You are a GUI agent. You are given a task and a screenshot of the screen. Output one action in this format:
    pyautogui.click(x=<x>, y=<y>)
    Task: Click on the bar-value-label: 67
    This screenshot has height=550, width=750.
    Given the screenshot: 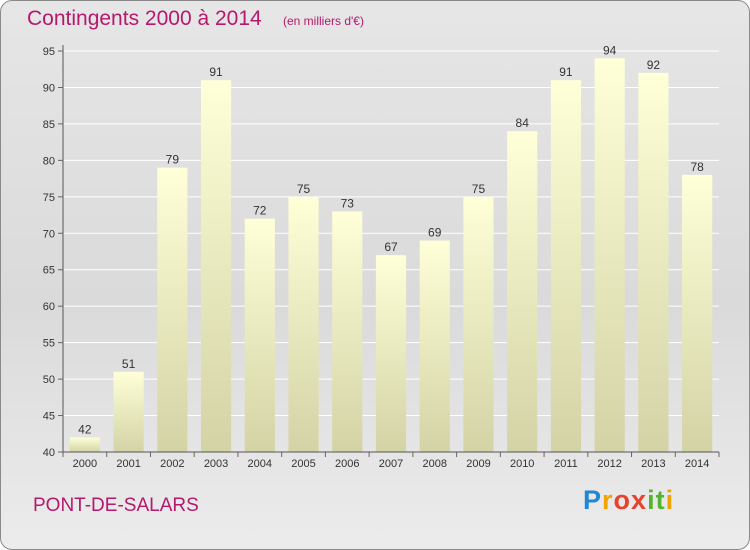 What is the action you would take?
    pyautogui.click(x=391, y=247)
    